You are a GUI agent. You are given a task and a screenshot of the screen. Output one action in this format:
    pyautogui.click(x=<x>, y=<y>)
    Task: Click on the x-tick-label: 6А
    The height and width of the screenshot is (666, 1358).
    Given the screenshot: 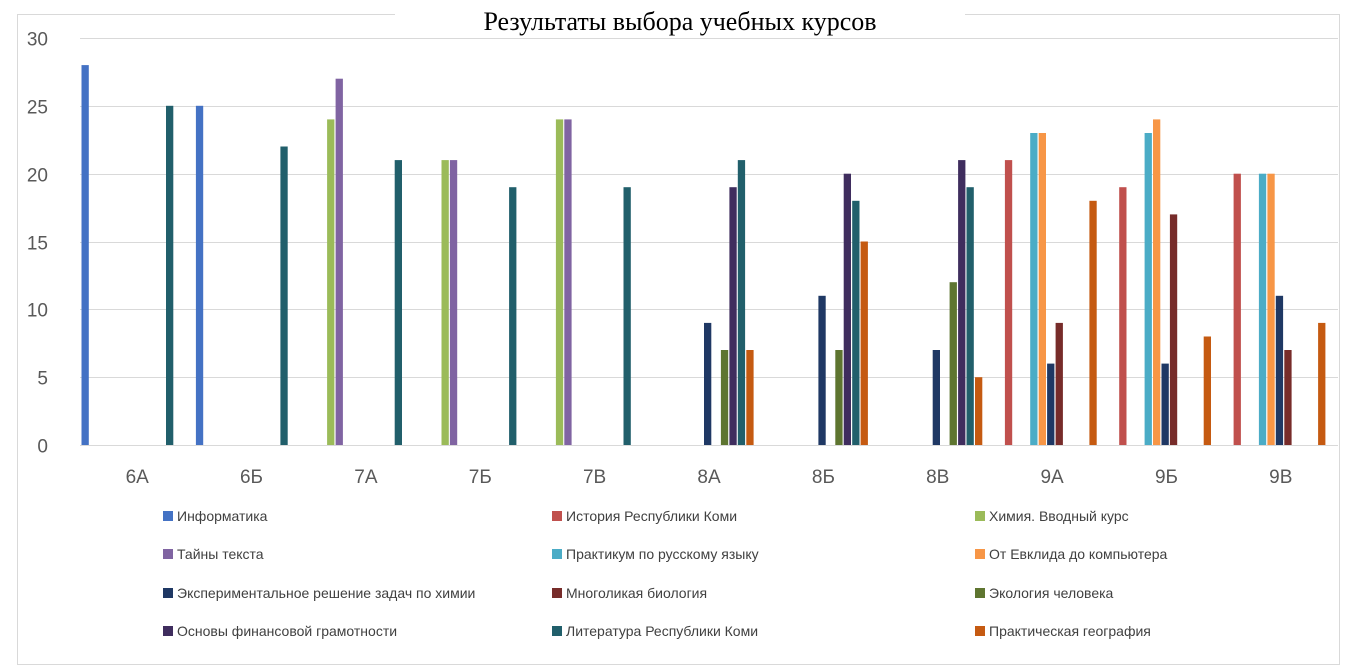 What is the action you would take?
    pyautogui.click(x=138, y=477)
    